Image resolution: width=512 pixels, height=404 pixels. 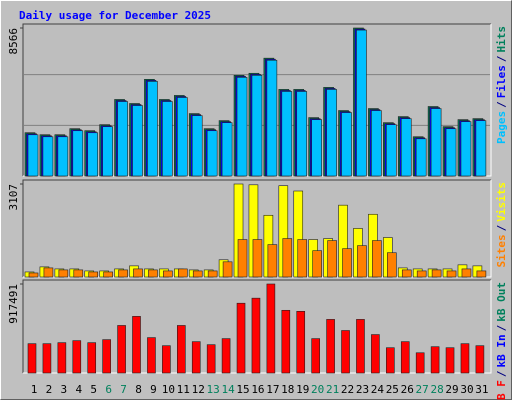 What do you see at coordinates (13, 304) in the screenshot?
I see `y-tick: 917491` at bounding box center [13, 304].